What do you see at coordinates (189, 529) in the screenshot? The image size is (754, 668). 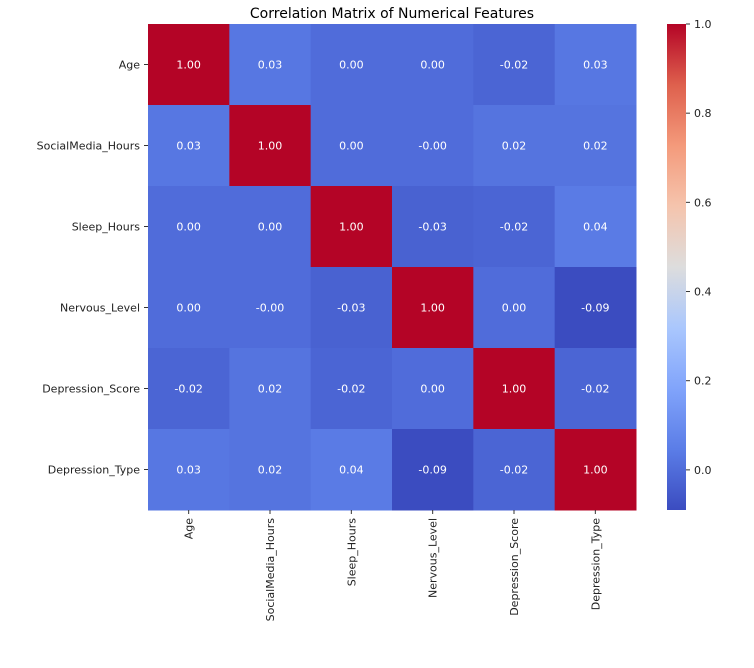 I see `x-tick-label: Age` at bounding box center [189, 529].